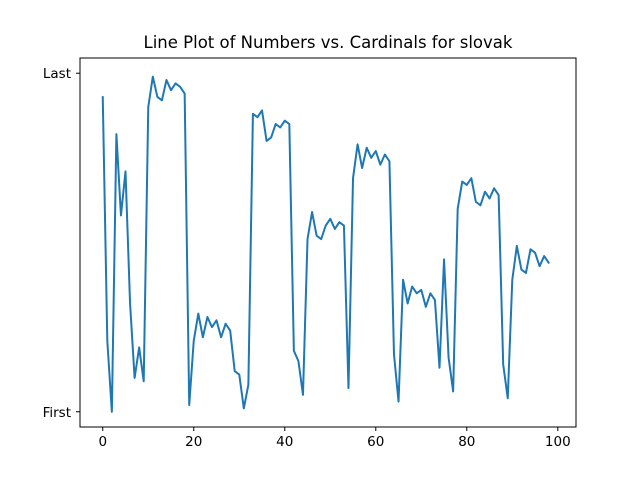  I want to click on x-tick-label: 60, so click(375, 442).